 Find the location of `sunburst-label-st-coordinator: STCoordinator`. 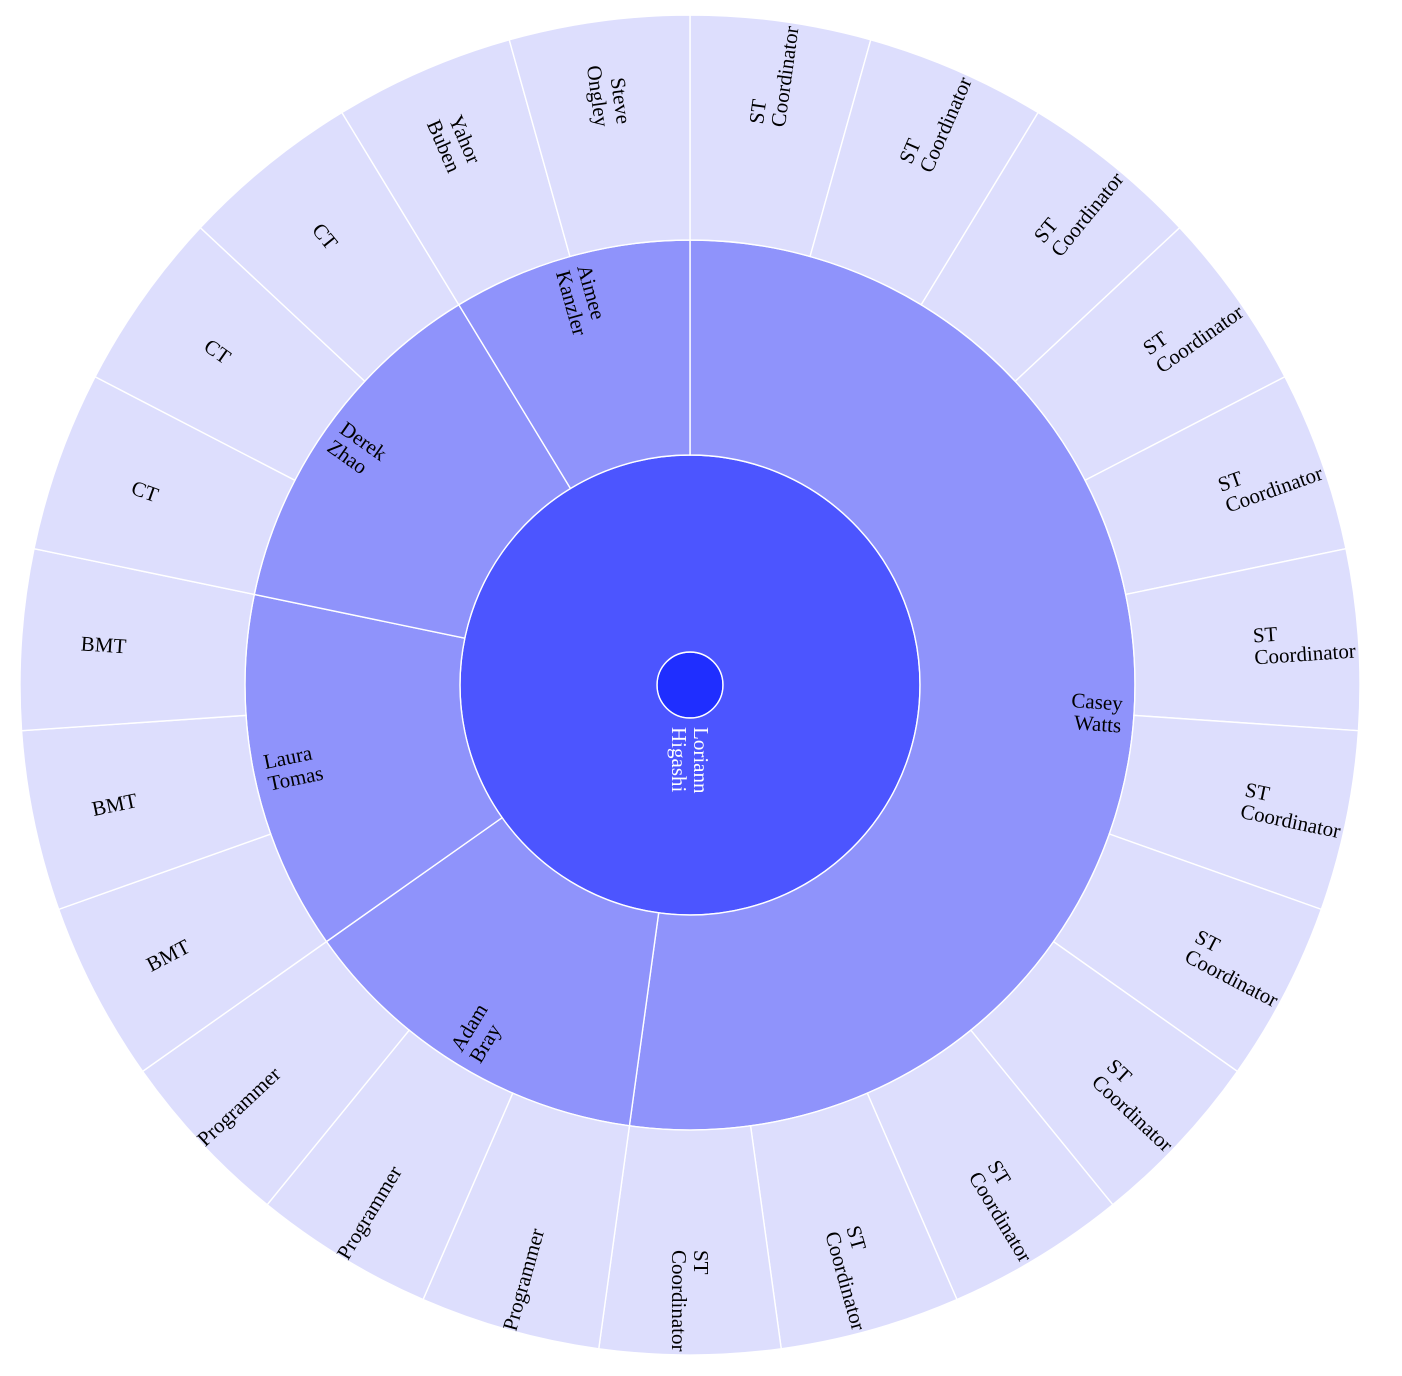

sunburst-label-st-coordinator: STCoordinator is located at coordinates (690, 1300).